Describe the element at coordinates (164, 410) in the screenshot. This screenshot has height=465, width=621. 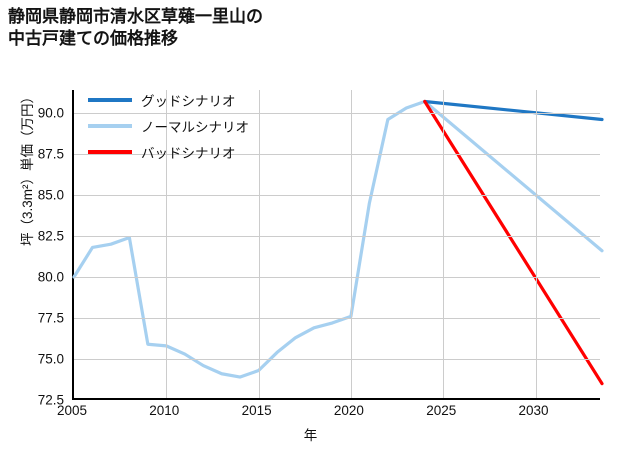
I see `x-axis-tick-label: 2010` at that location.